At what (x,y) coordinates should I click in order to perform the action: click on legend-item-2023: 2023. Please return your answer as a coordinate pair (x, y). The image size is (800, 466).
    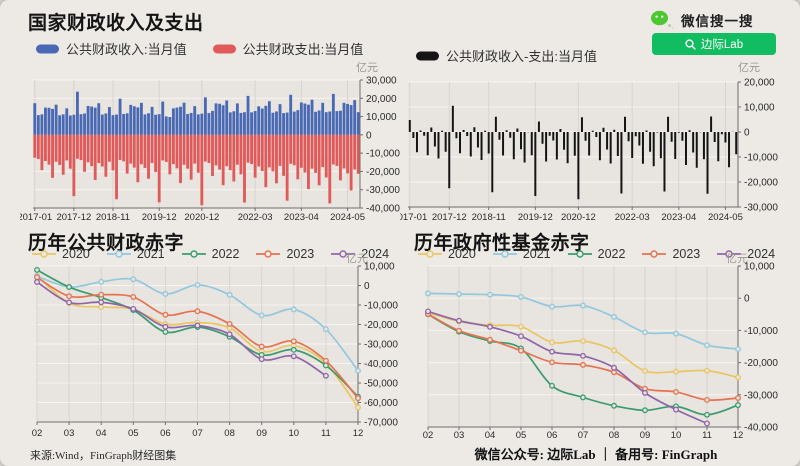
    Looking at the image, I should click on (671, 254).